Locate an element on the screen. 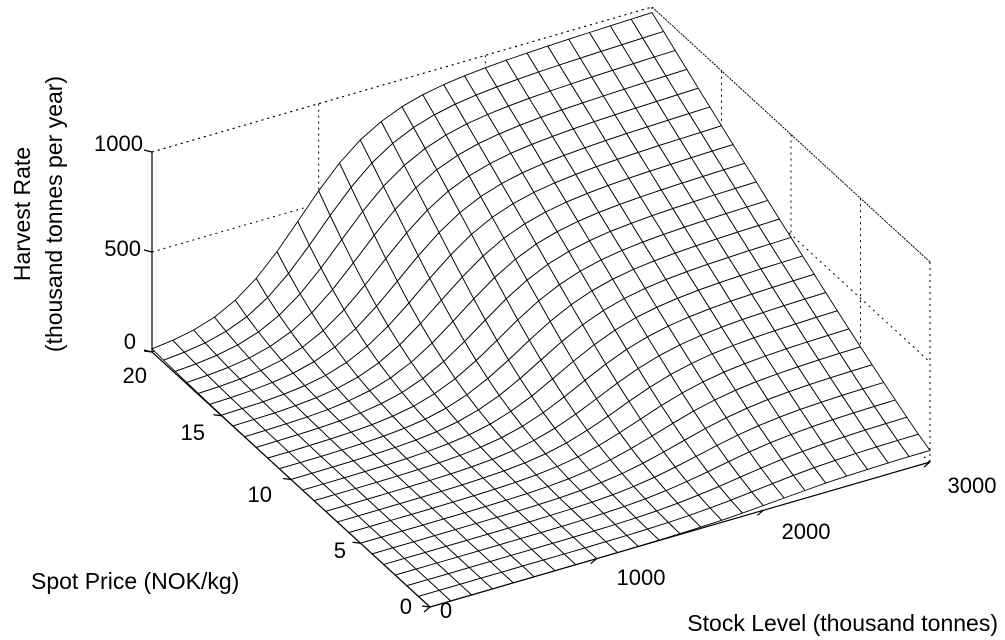 This screenshot has width=1005, height=640. y-tick-label: 15 is located at coordinates (193, 432).